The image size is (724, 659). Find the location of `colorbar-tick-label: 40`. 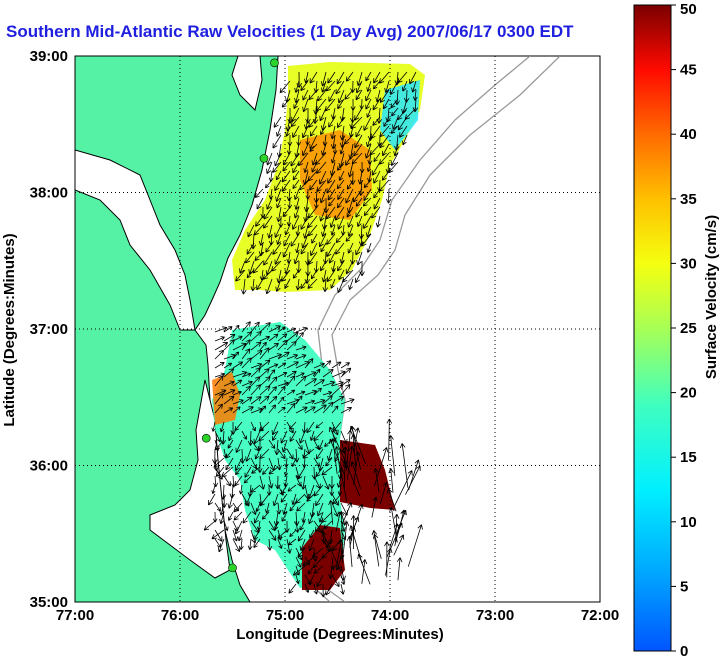

colorbar-tick-label: 40 is located at coordinates (688, 134).